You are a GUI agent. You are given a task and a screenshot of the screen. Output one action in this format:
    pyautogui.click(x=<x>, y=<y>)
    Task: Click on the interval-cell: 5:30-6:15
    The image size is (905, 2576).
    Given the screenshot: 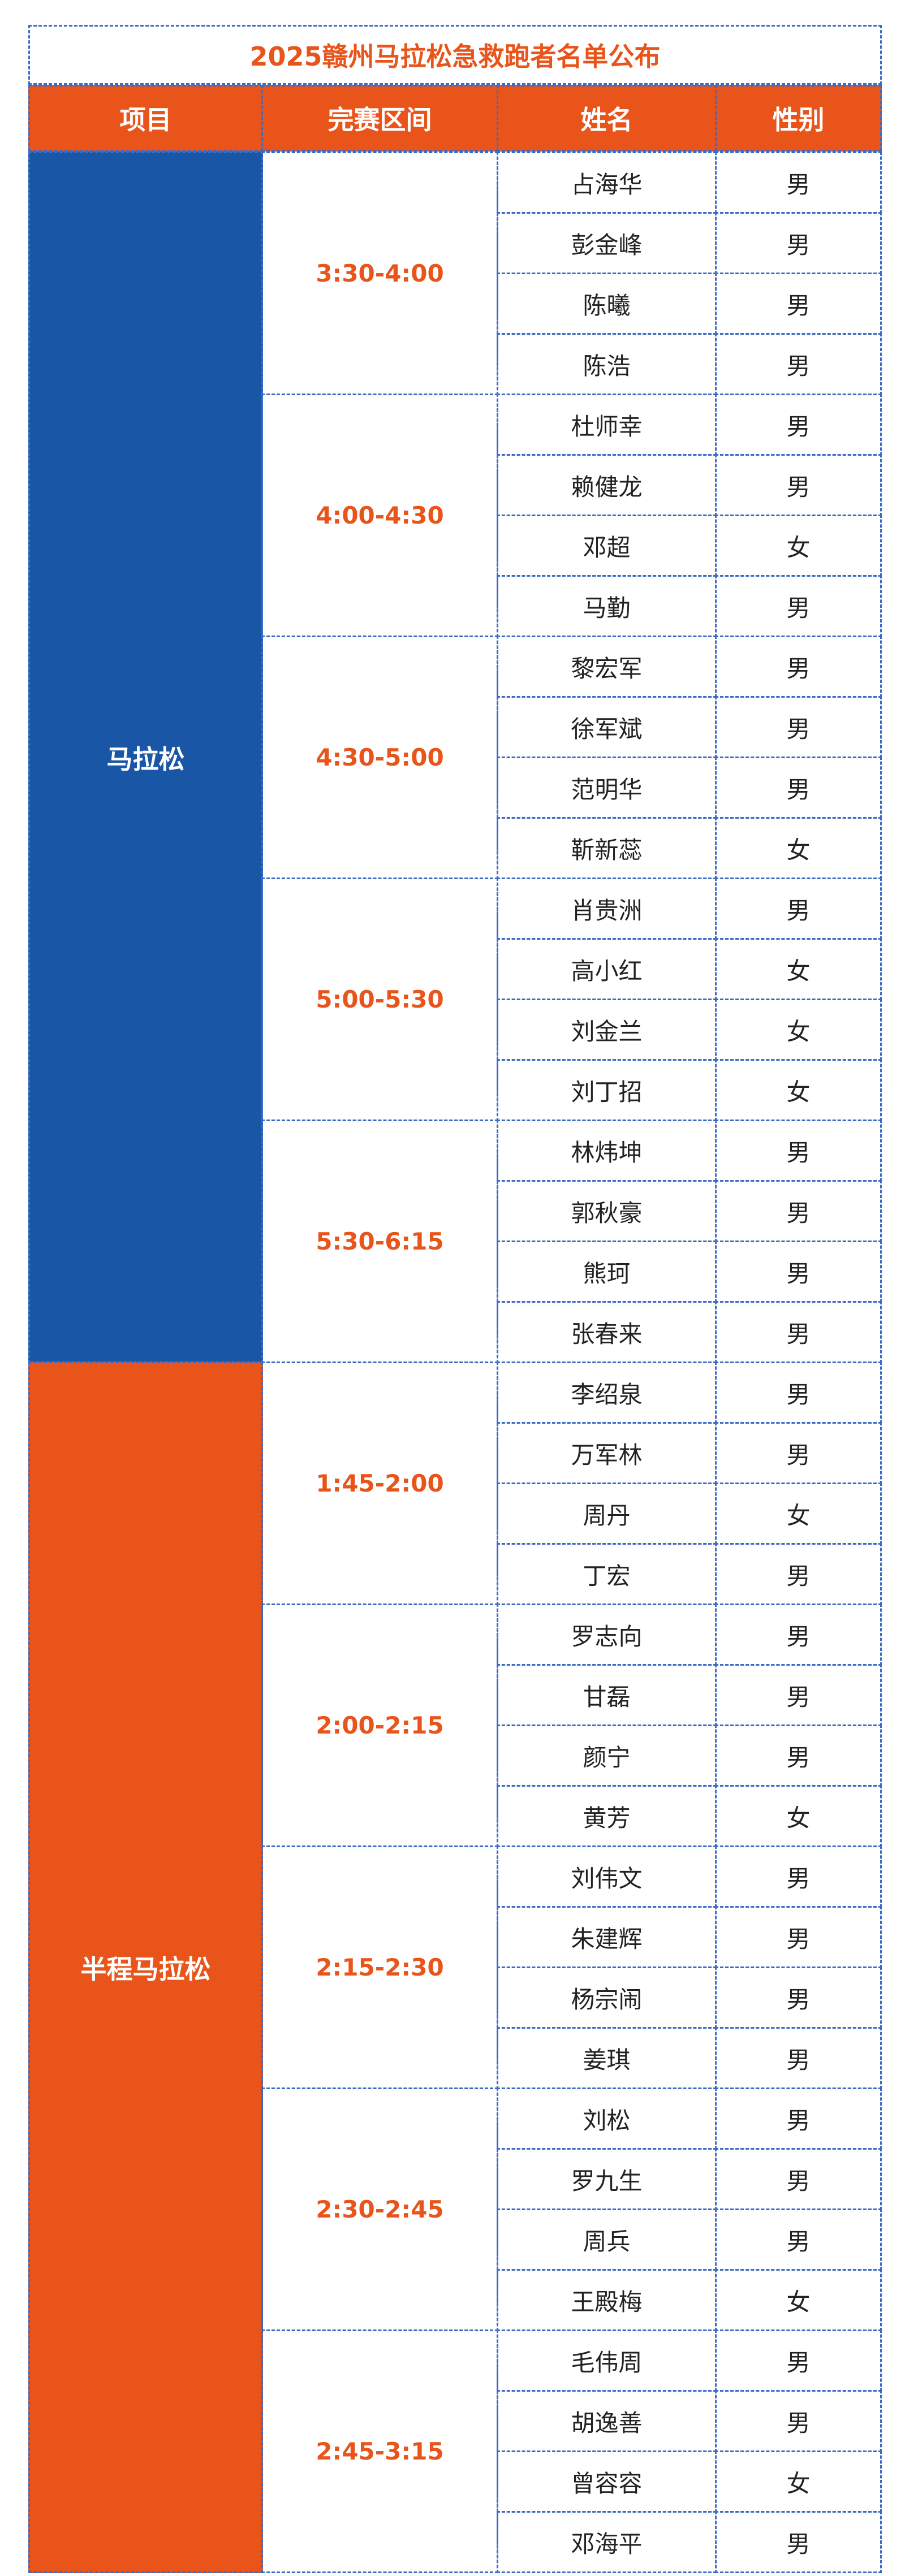 What is the action you would take?
    pyautogui.click(x=379, y=1241)
    